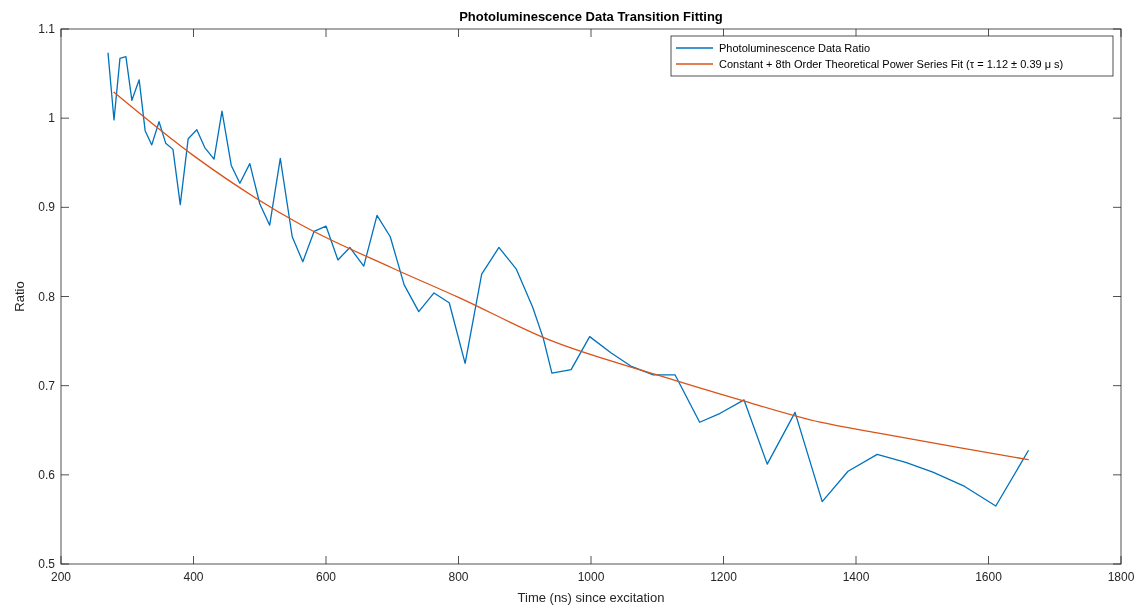 This screenshot has height=612, width=1143. Describe the element at coordinates (47, 29) in the screenshot. I see `y-tick-label: 1.1` at that location.